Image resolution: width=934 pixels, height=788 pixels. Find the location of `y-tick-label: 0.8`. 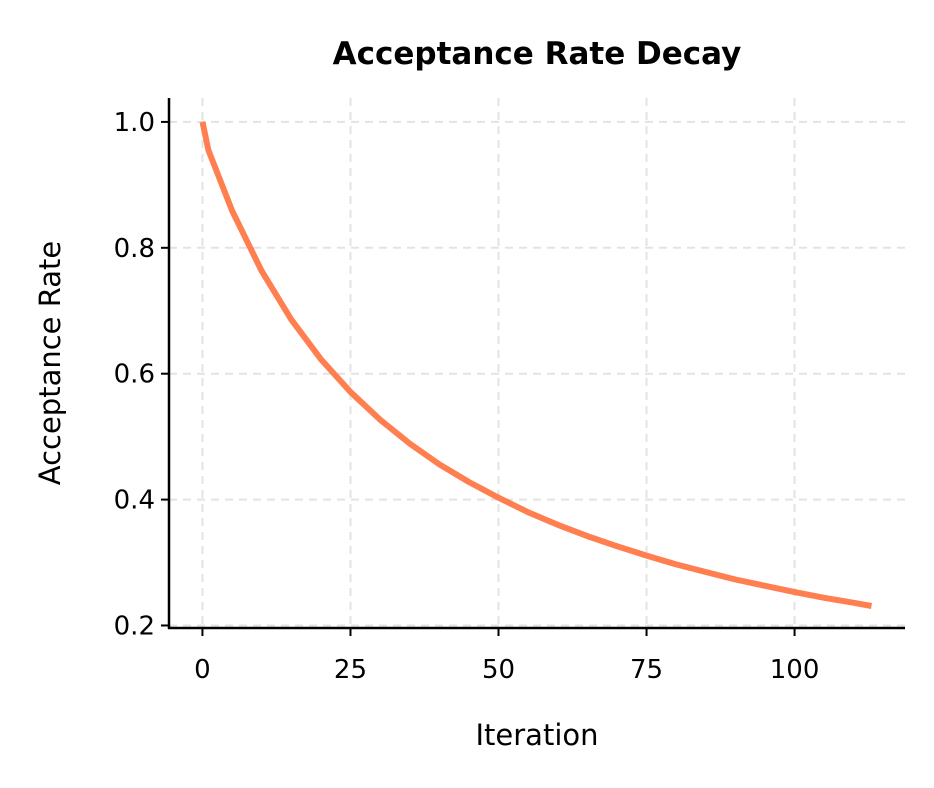

y-tick-label: 0.8 is located at coordinates (134, 249).